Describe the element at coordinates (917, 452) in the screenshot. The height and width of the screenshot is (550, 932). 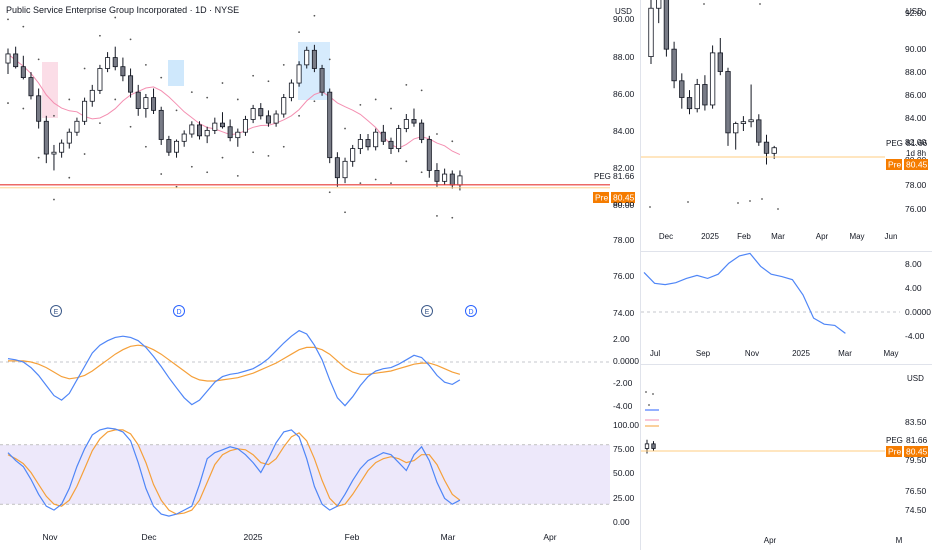
I see `panel-br-badge-pre-value: 80.45` at that location.